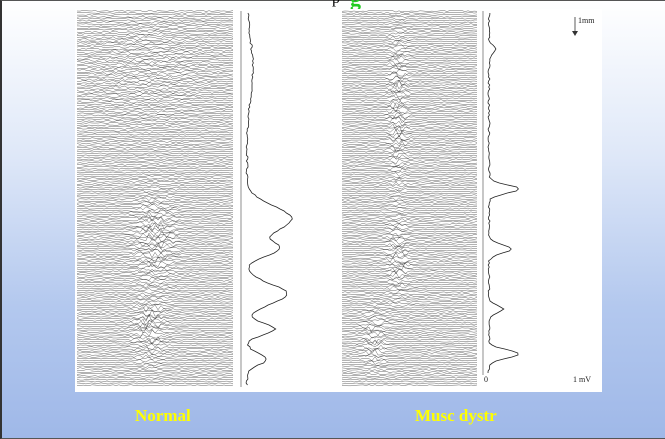  What do you see at coordinates (486, 379) in the screenshot?
I see `axis-zero-label: 0` at bounding box center [486, 379].